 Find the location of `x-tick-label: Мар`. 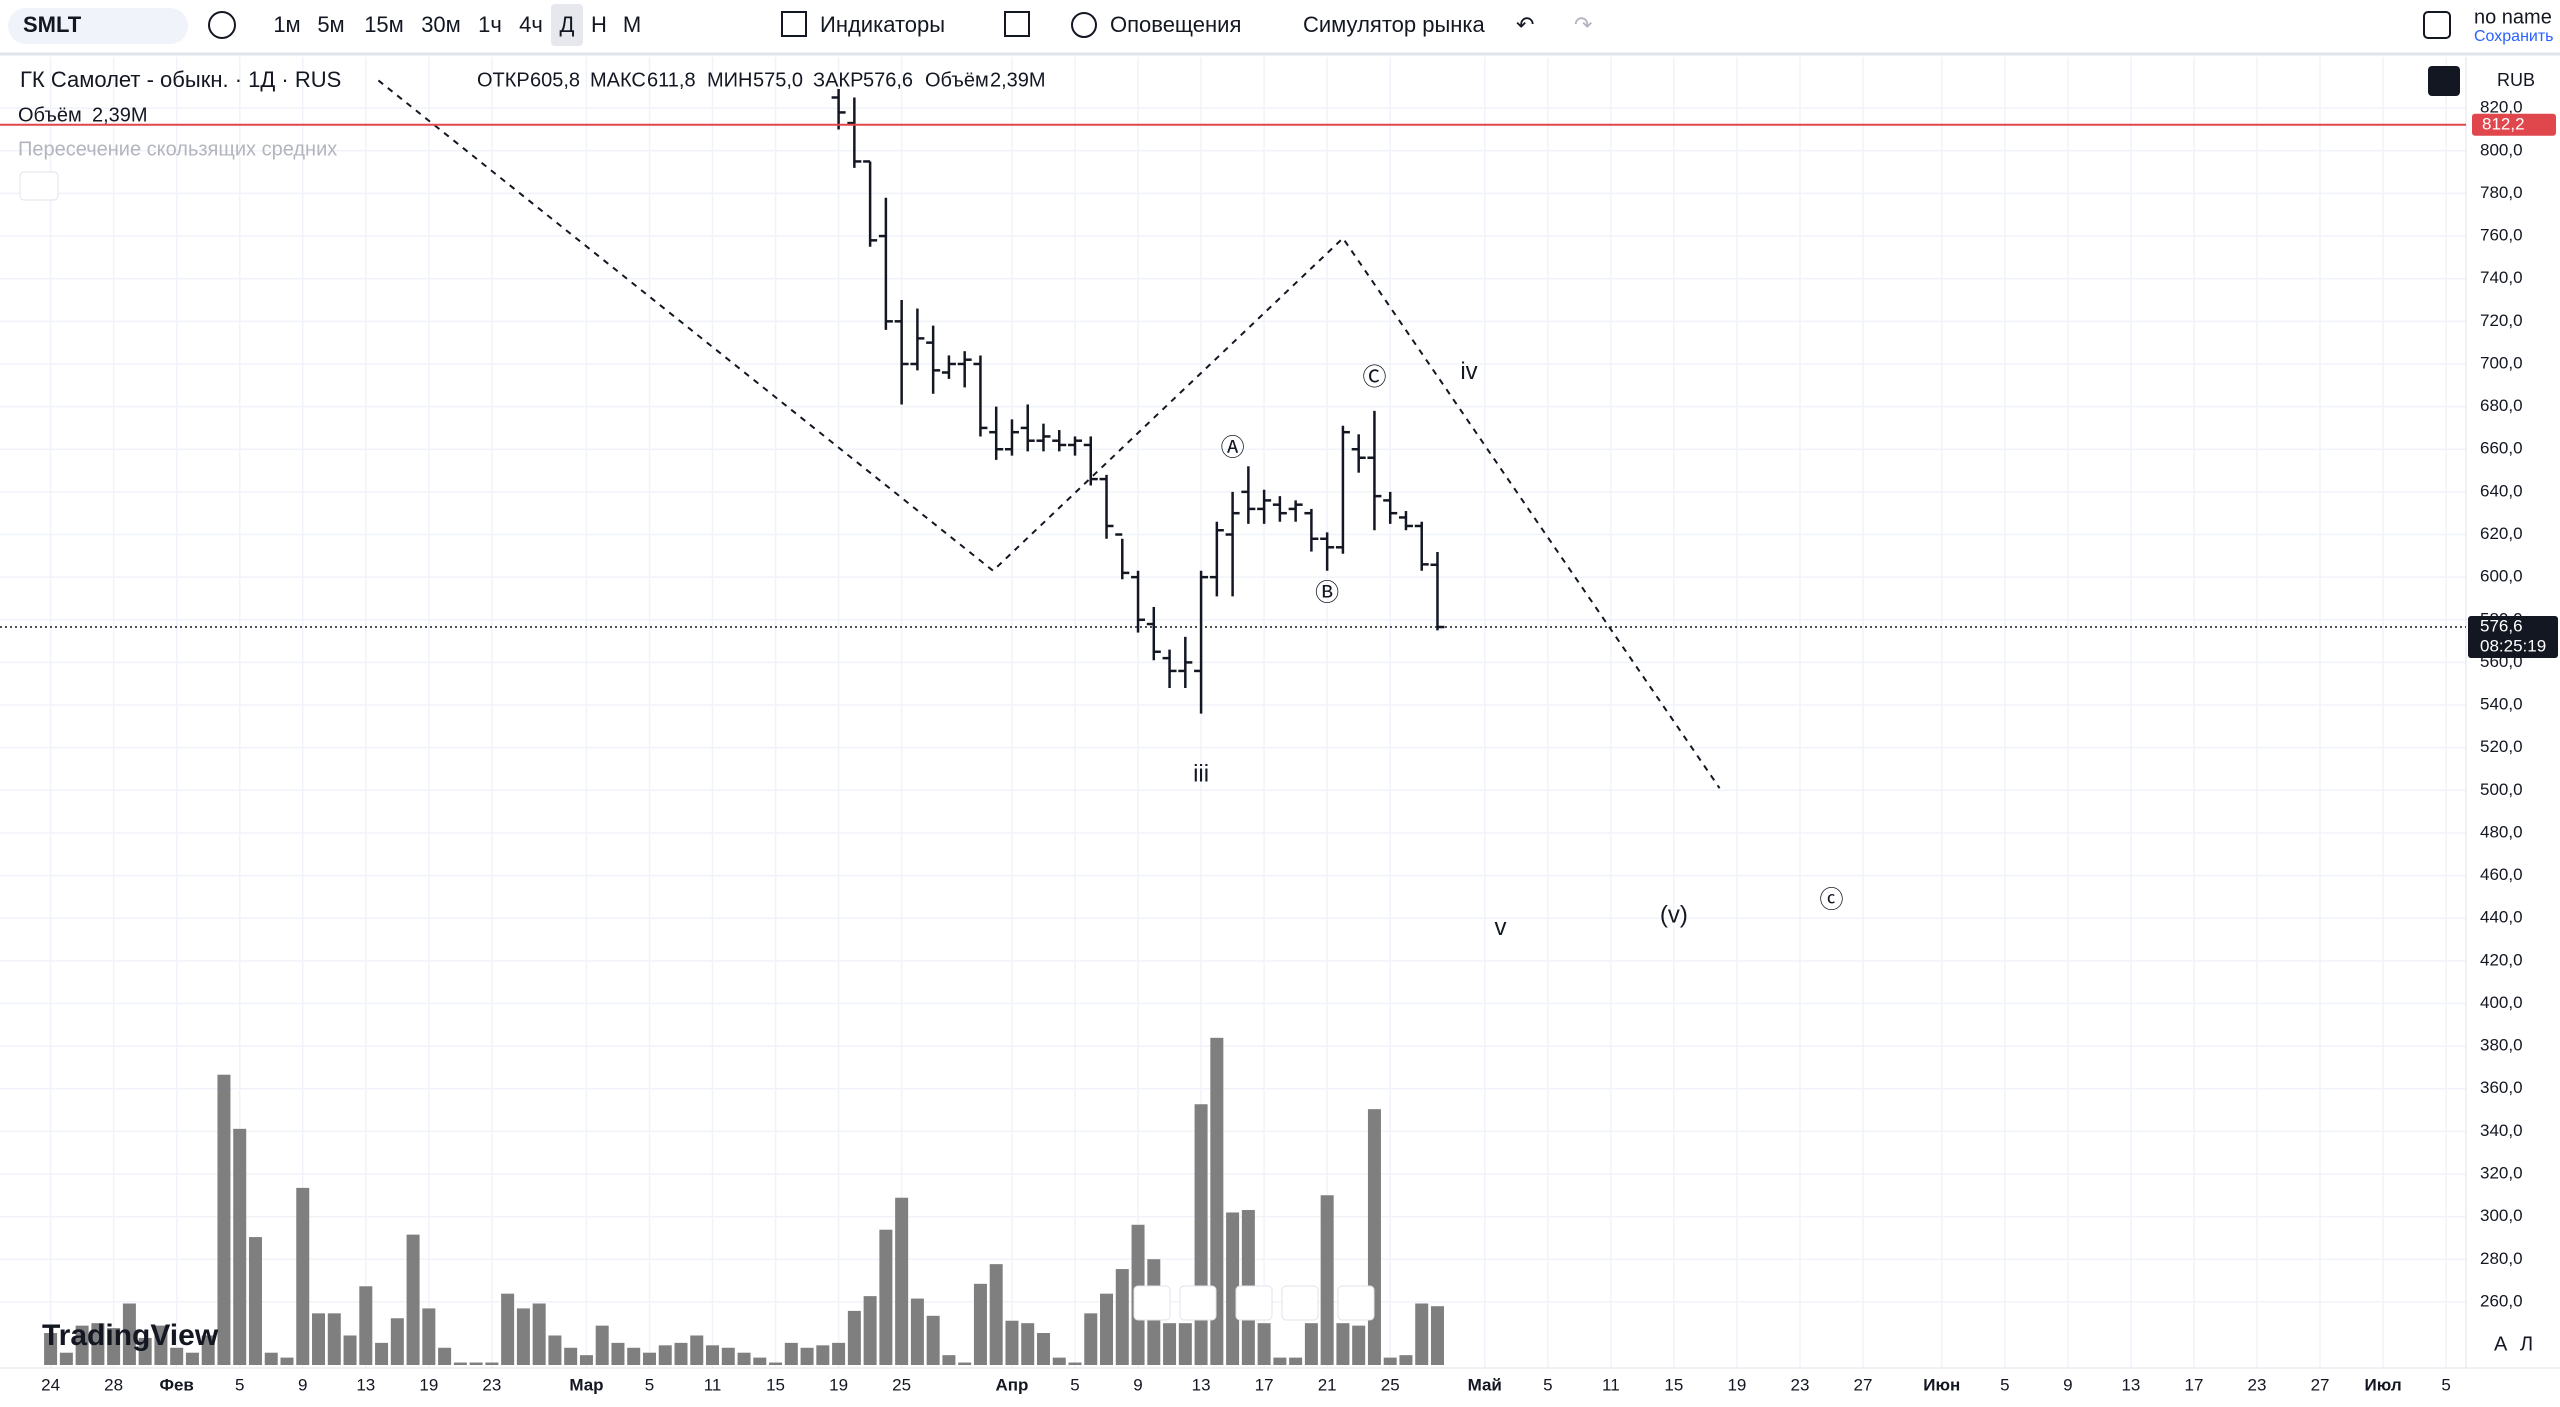

x-tick-label: Мар is located at coordinates (586, 1384).